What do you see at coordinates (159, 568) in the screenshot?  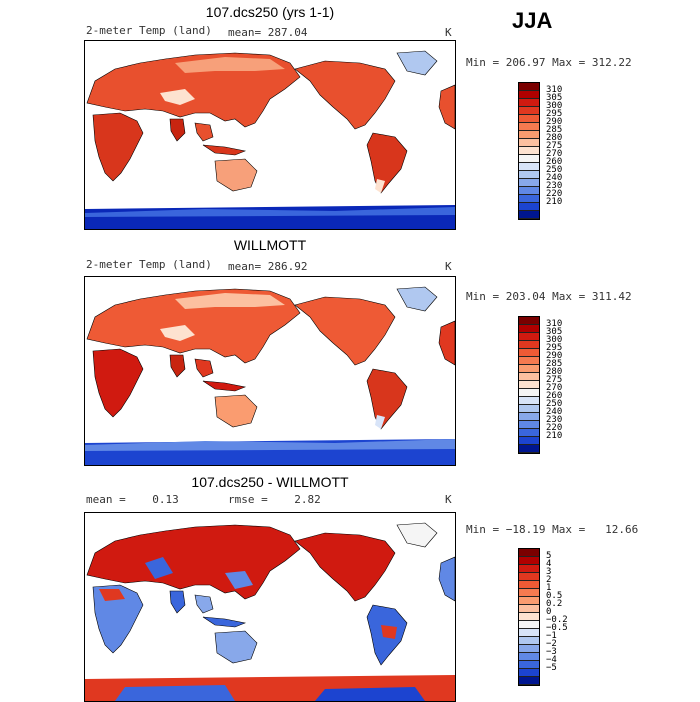 I see `eurasia-blue-patch` at bounding box center [159, 568].